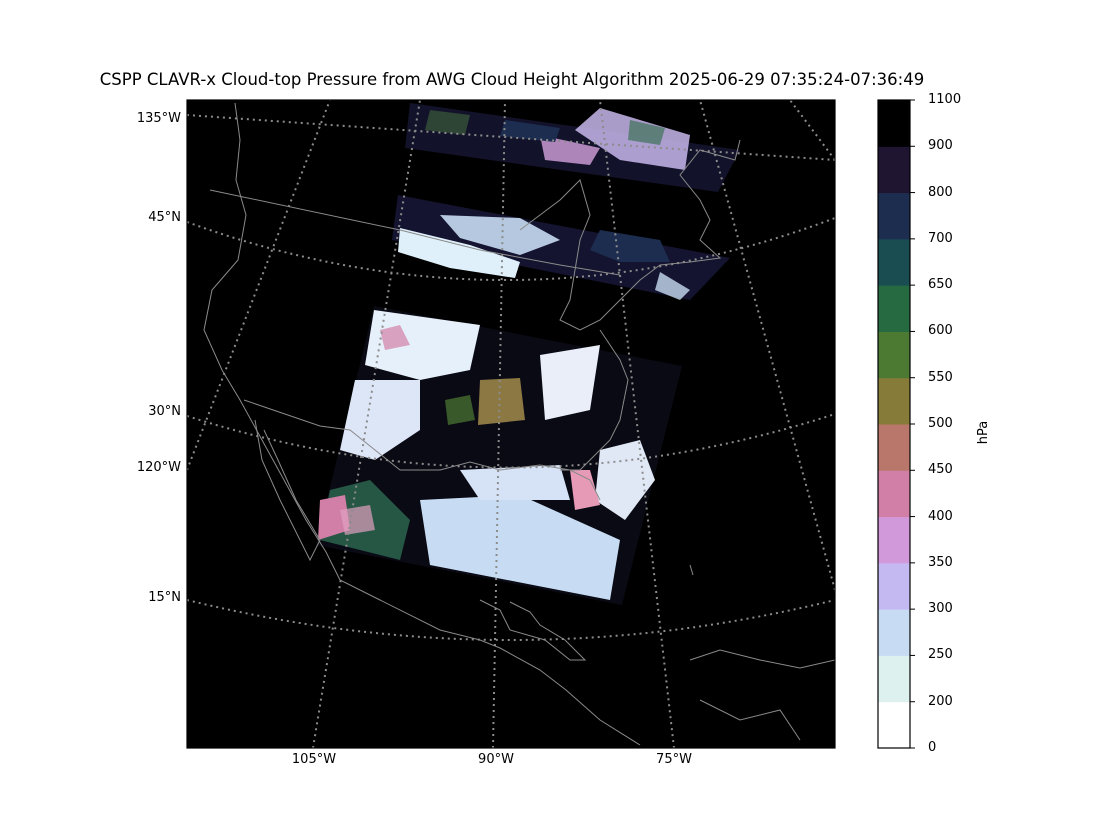 This screenshot has height=840, width=1120. I want to click on meridian-135w, so click(511, 137).